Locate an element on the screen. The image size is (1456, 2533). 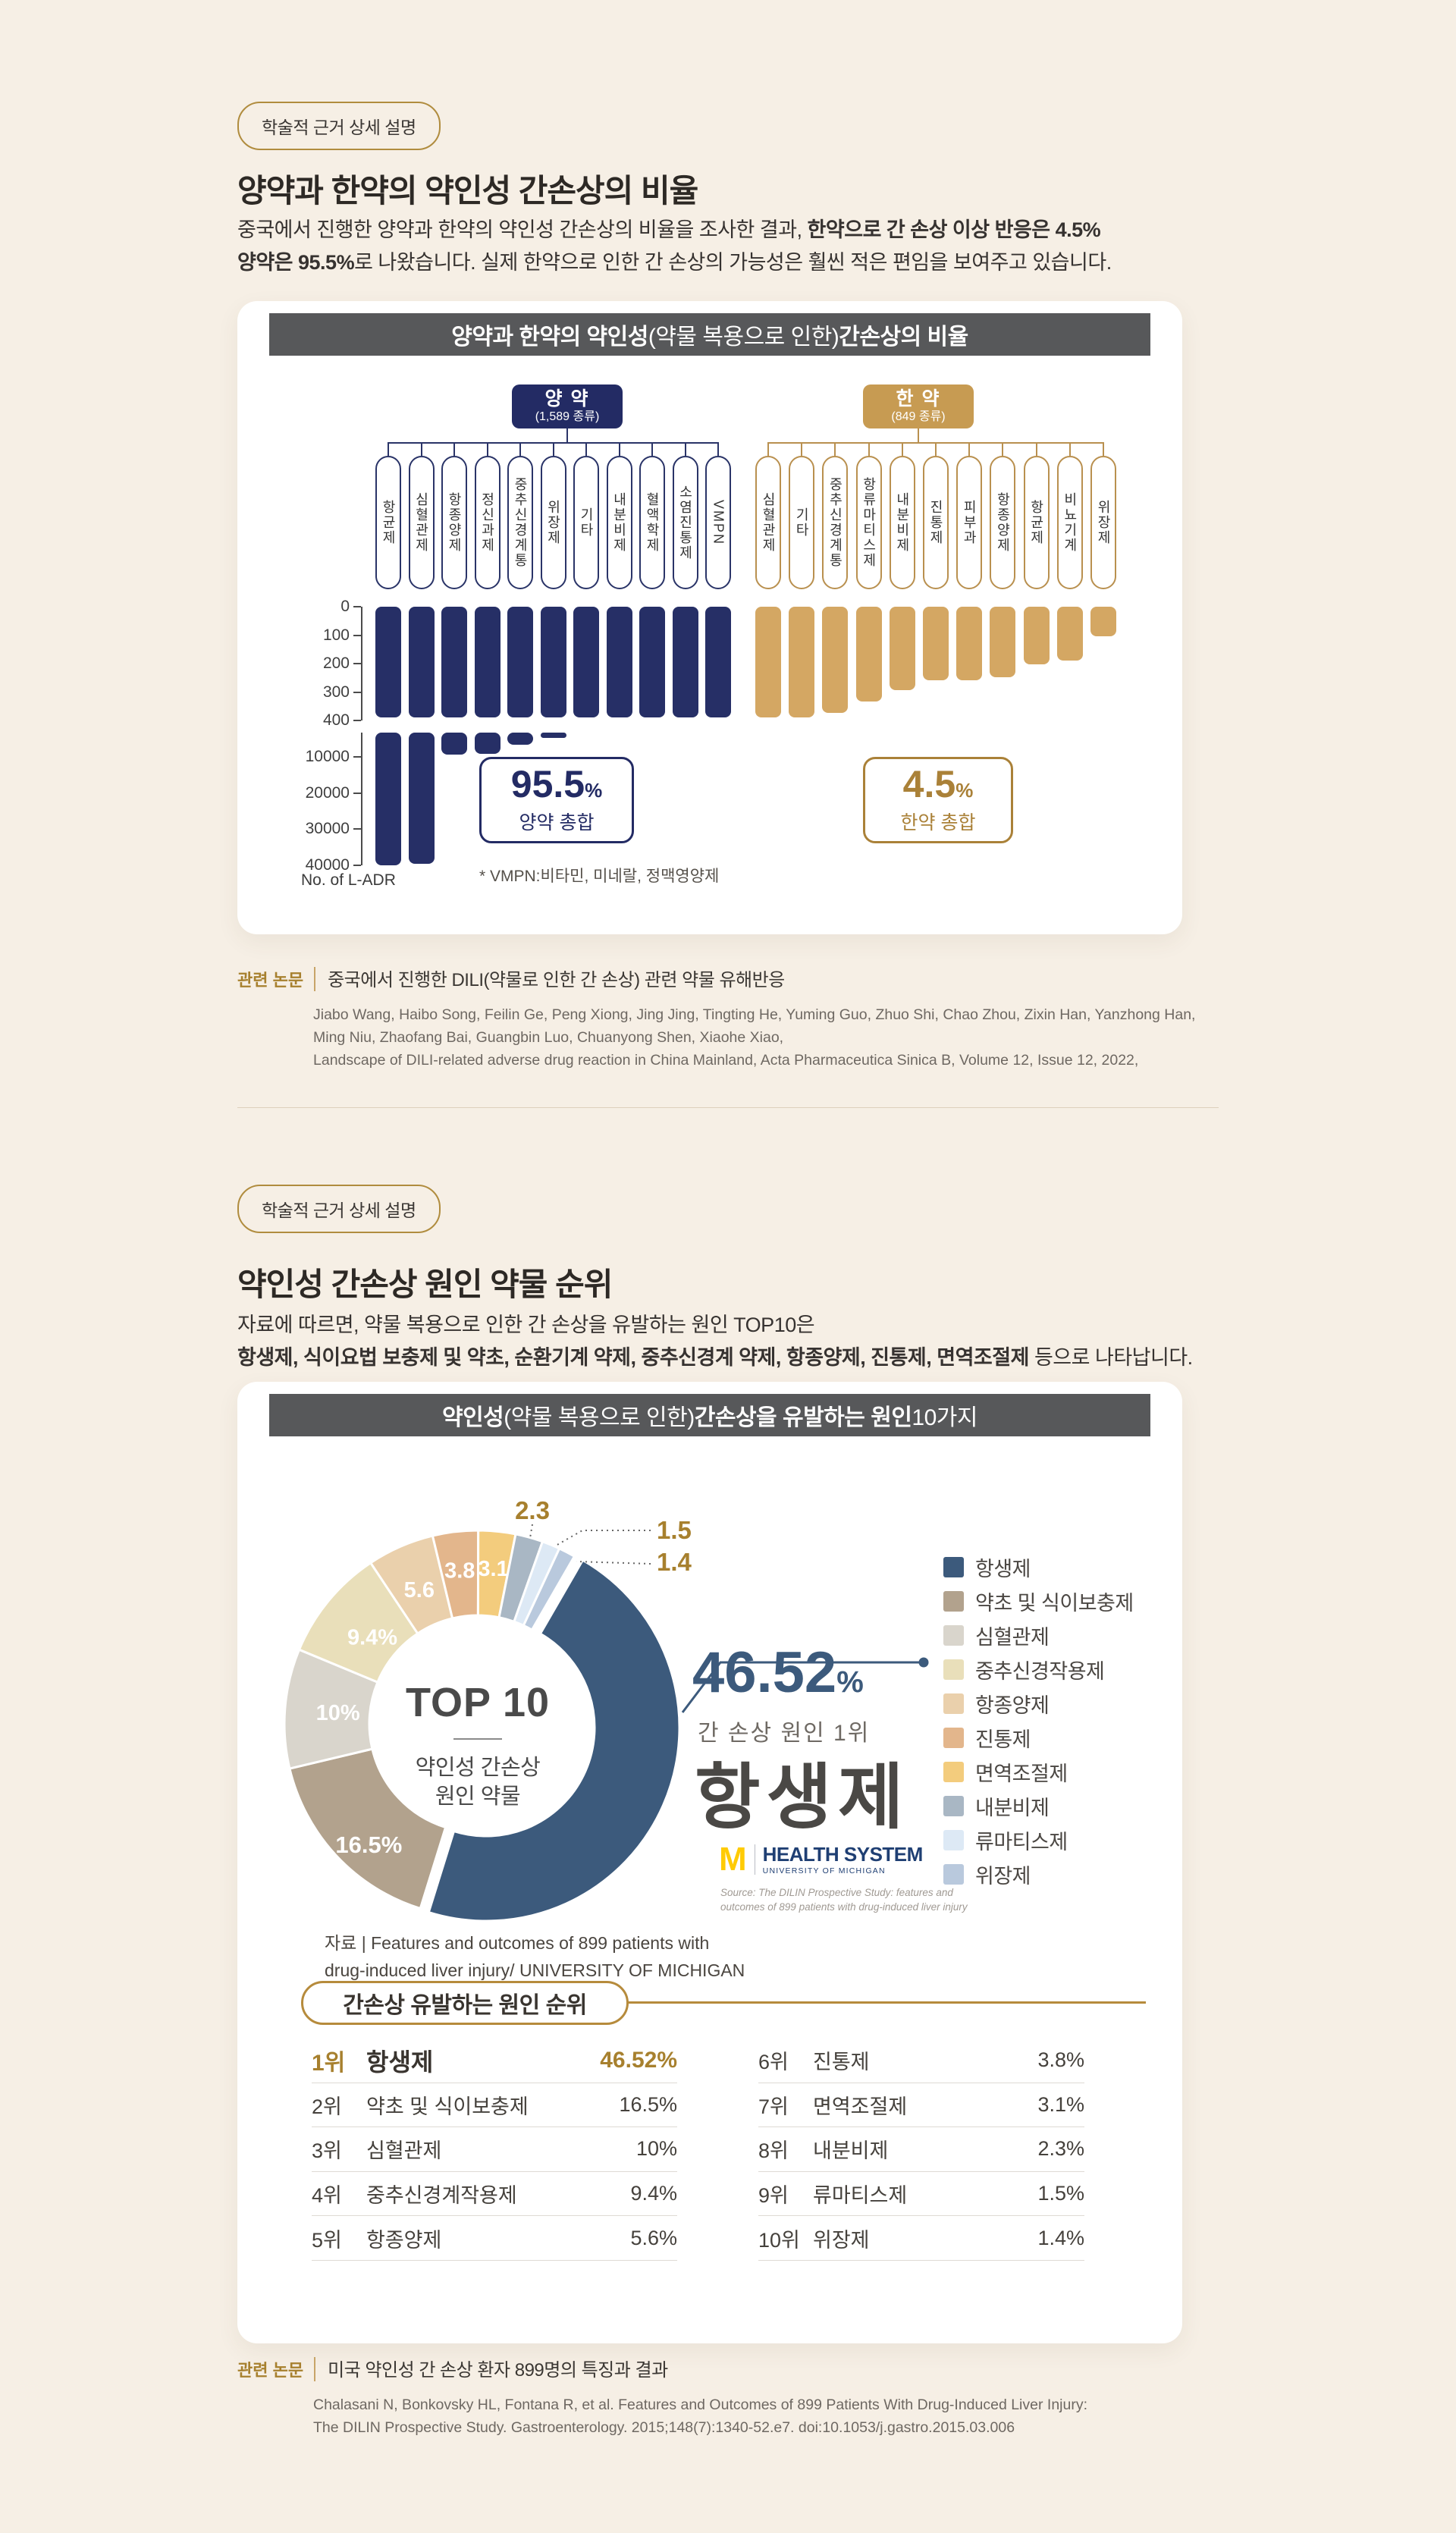
rank-value: 1.4% is located at coordinates (1060, 2237).